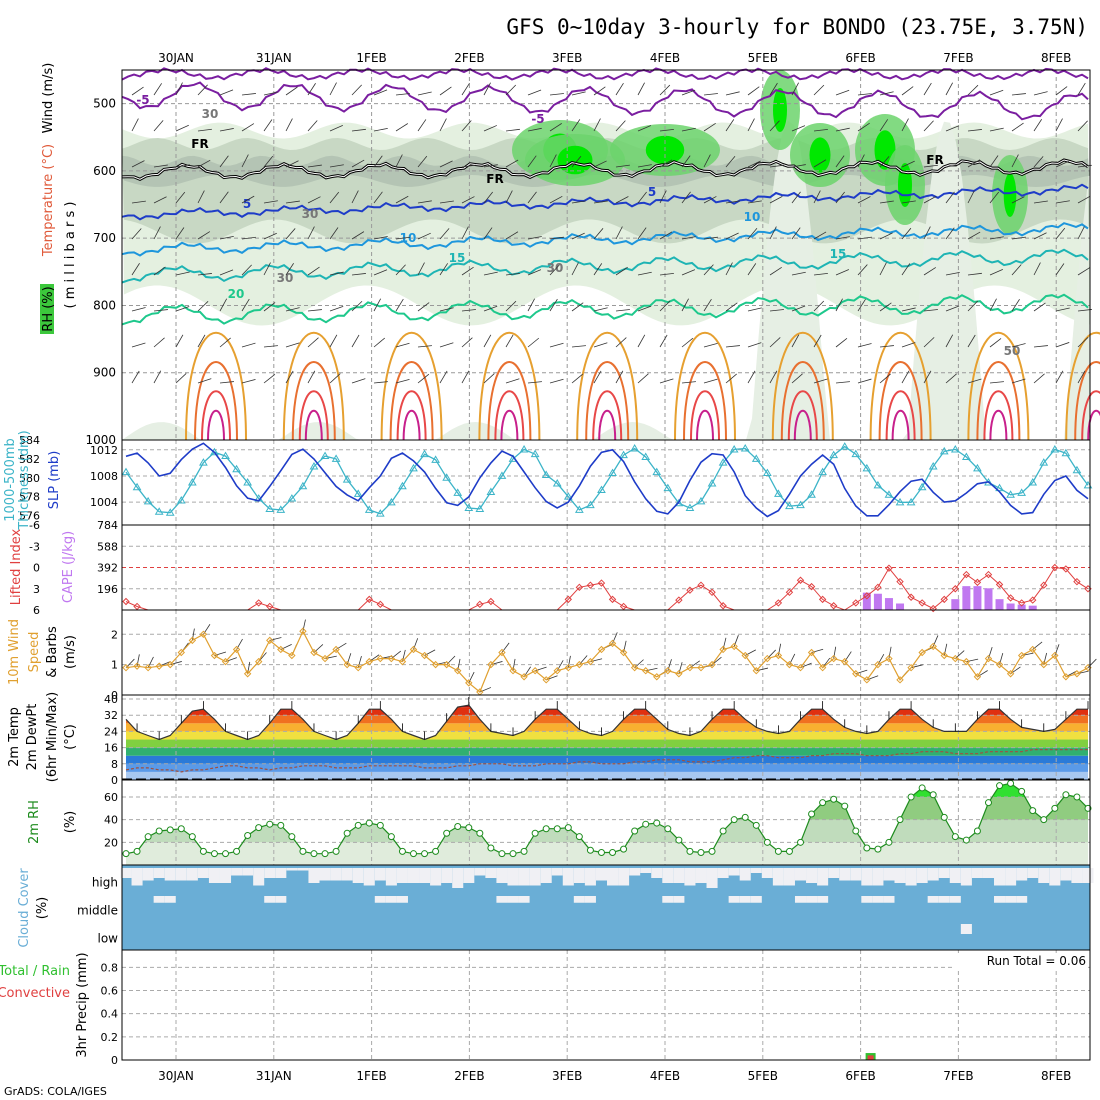 The height and width of the screenshot is (1100, 1100). Describe the element at coordinates (605, 239) in the screenshot. I see `isotherm-line` at that location.